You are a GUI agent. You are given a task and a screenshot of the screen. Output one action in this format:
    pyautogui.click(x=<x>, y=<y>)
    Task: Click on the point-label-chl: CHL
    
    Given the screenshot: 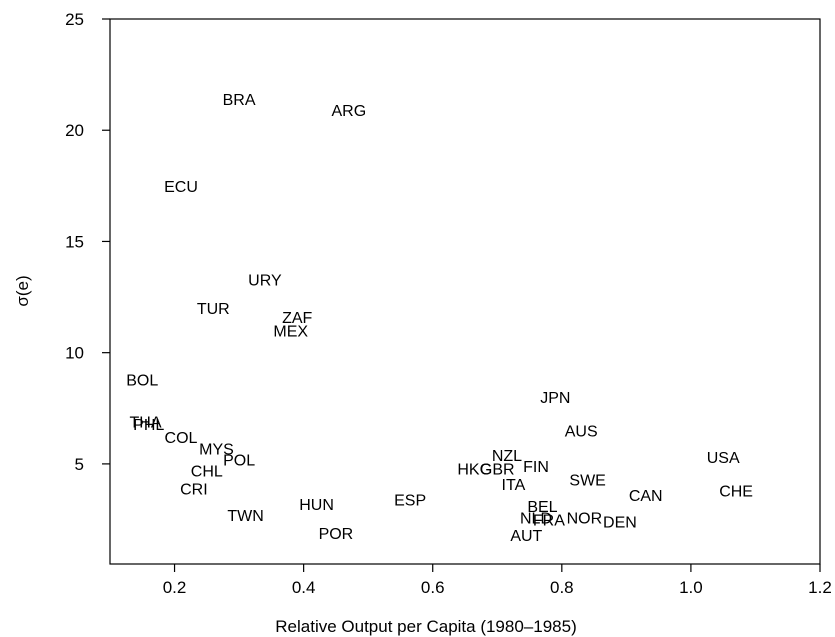 What is the action you would take?
    pyautogui.click(x=207, y=472)
    